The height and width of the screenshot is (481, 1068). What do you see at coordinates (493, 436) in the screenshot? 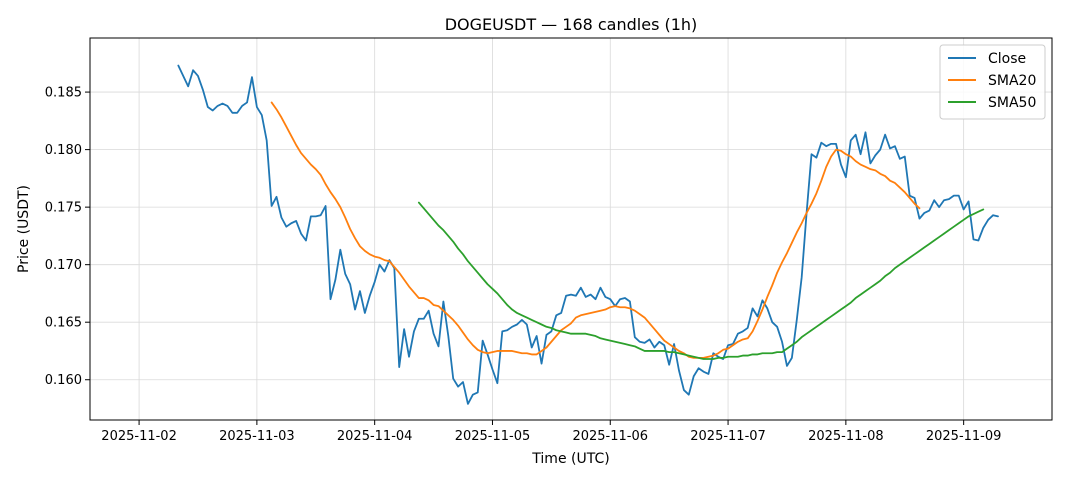
I see `x-tick-label: 2025-11-05` at bounding box center [493, 436].